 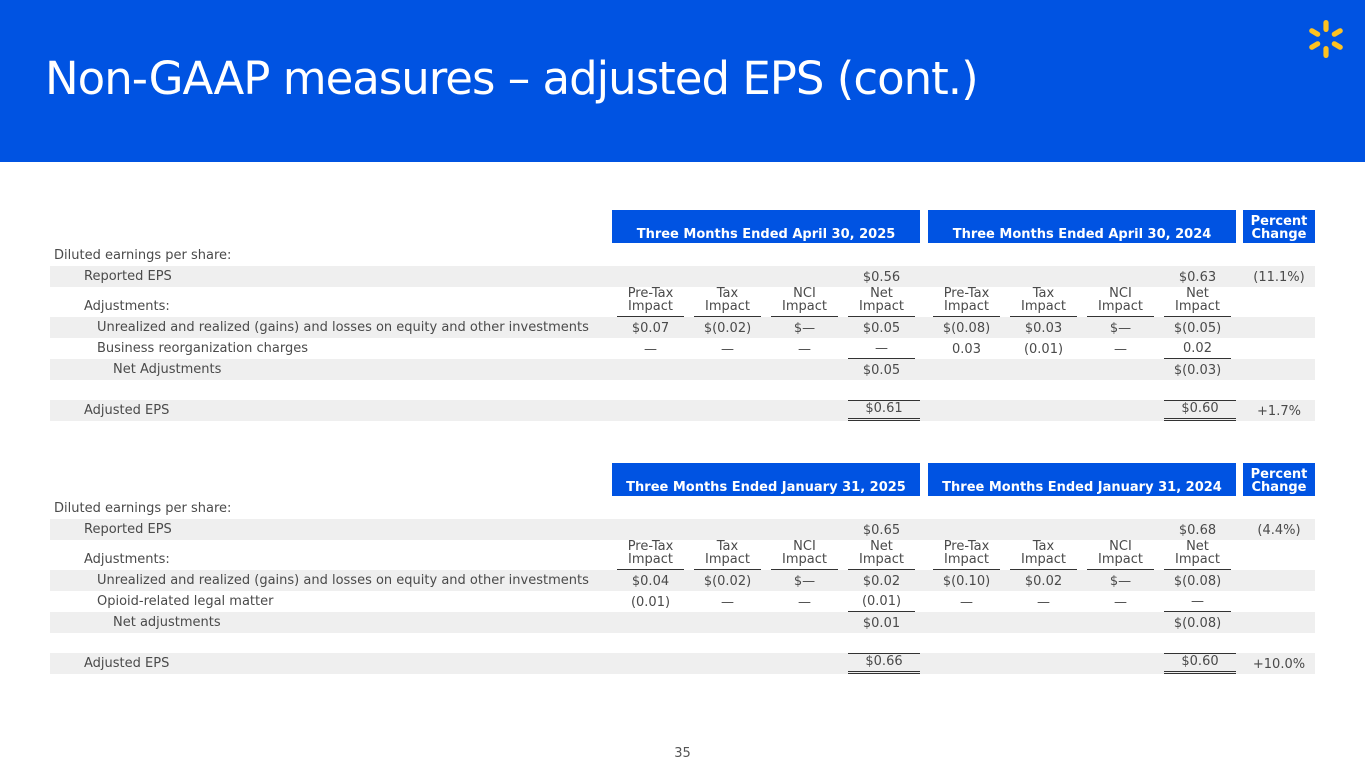 What do you see at coordinates (127, 663) in the screenshot?
I see `row-label: Adjusted EPS` at bounding box center [127, 663].